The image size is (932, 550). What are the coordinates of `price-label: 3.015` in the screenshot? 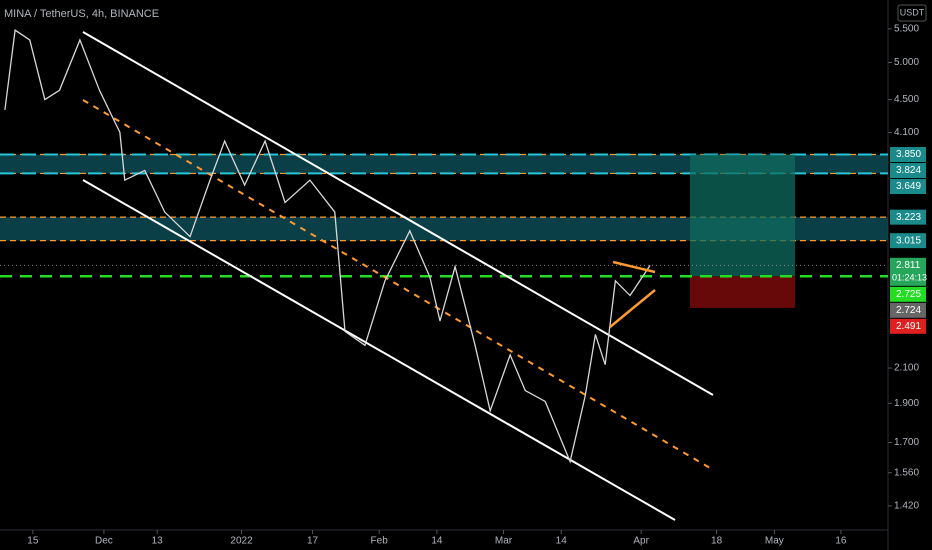 It's located at (908, 240).